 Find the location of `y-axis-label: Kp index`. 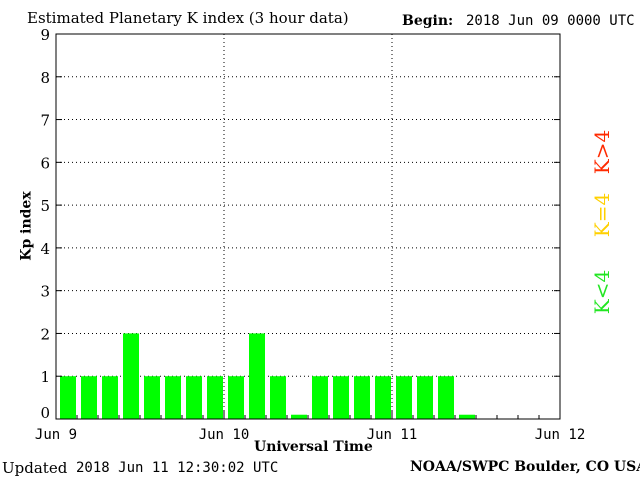

y-axis-label: Kp index is located at coordinates (26, 226).